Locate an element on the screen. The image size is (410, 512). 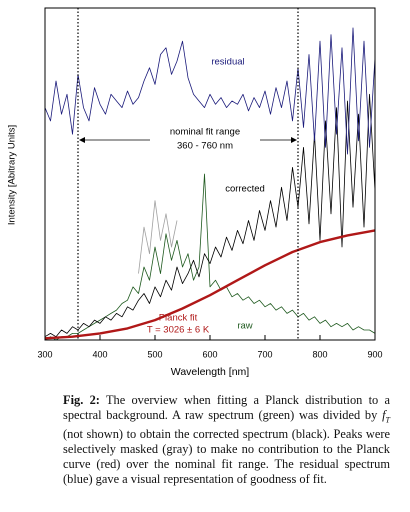
annotation: 360 - 760 nm is located at coordinates (205, 146).